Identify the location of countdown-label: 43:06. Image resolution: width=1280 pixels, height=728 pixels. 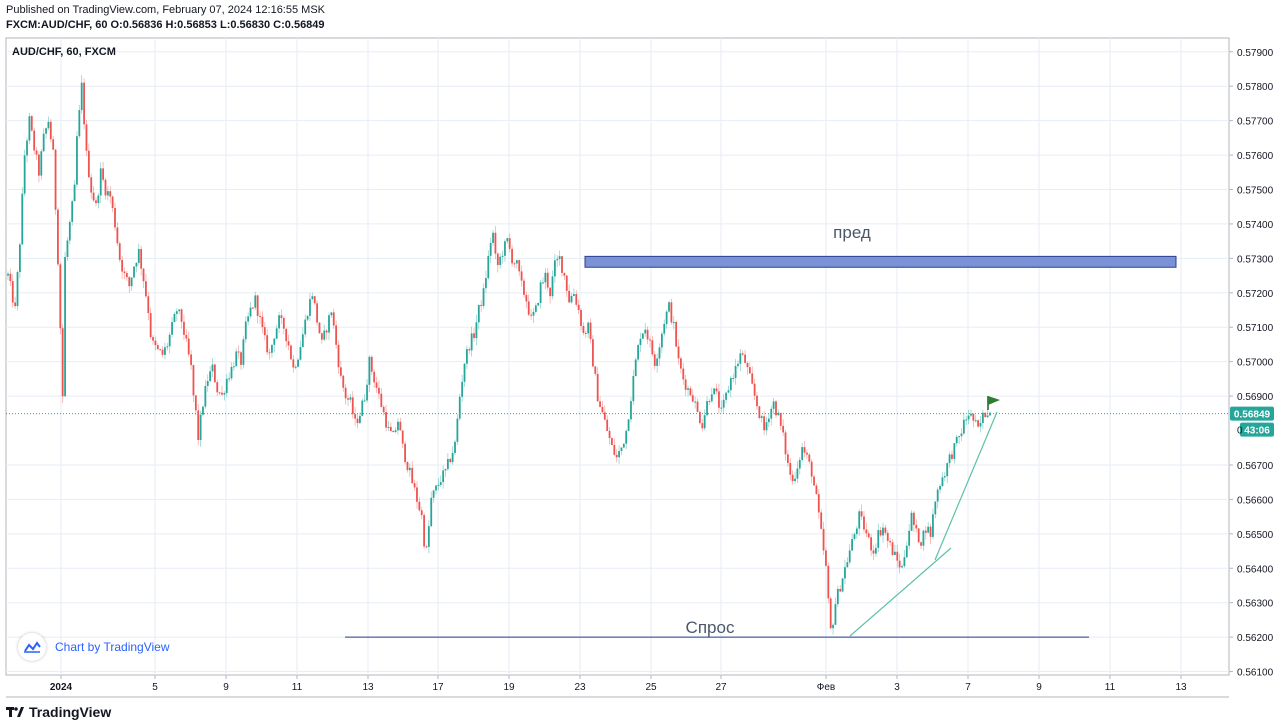
(1257, 431).